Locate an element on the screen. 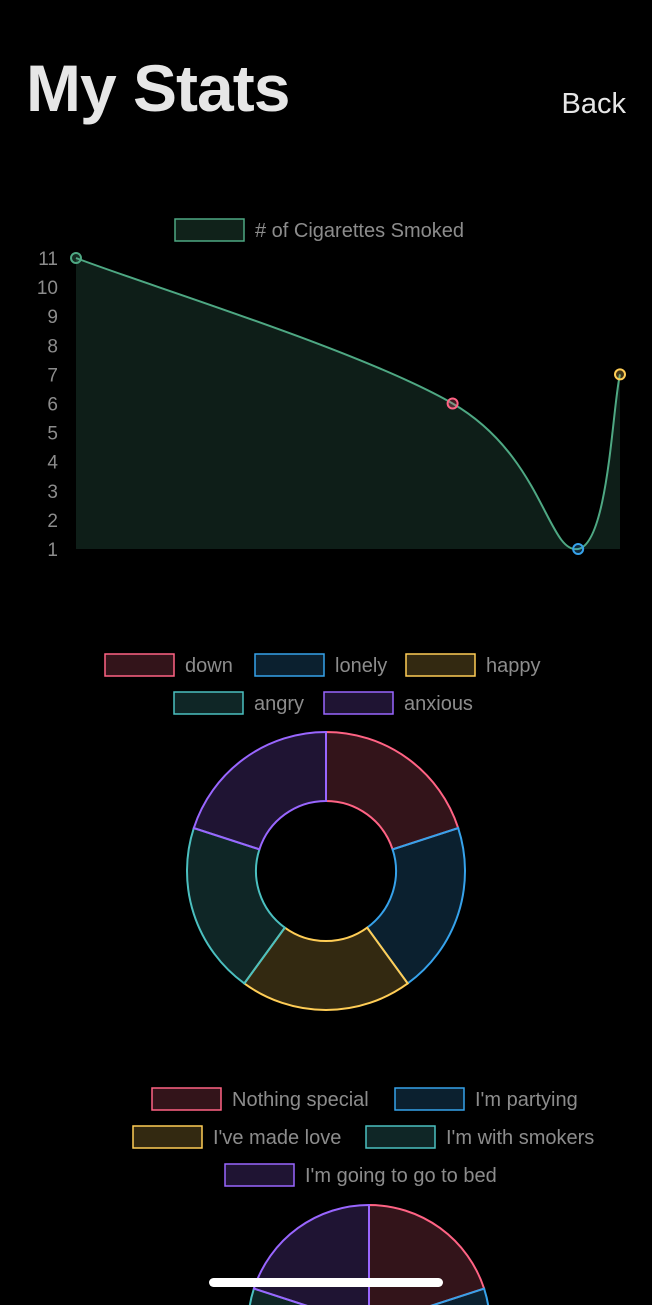 The height and width of the screenshot is (1305, 652). pie-legend: down lonely happy angry anxious is located at coordinates (322, 684).